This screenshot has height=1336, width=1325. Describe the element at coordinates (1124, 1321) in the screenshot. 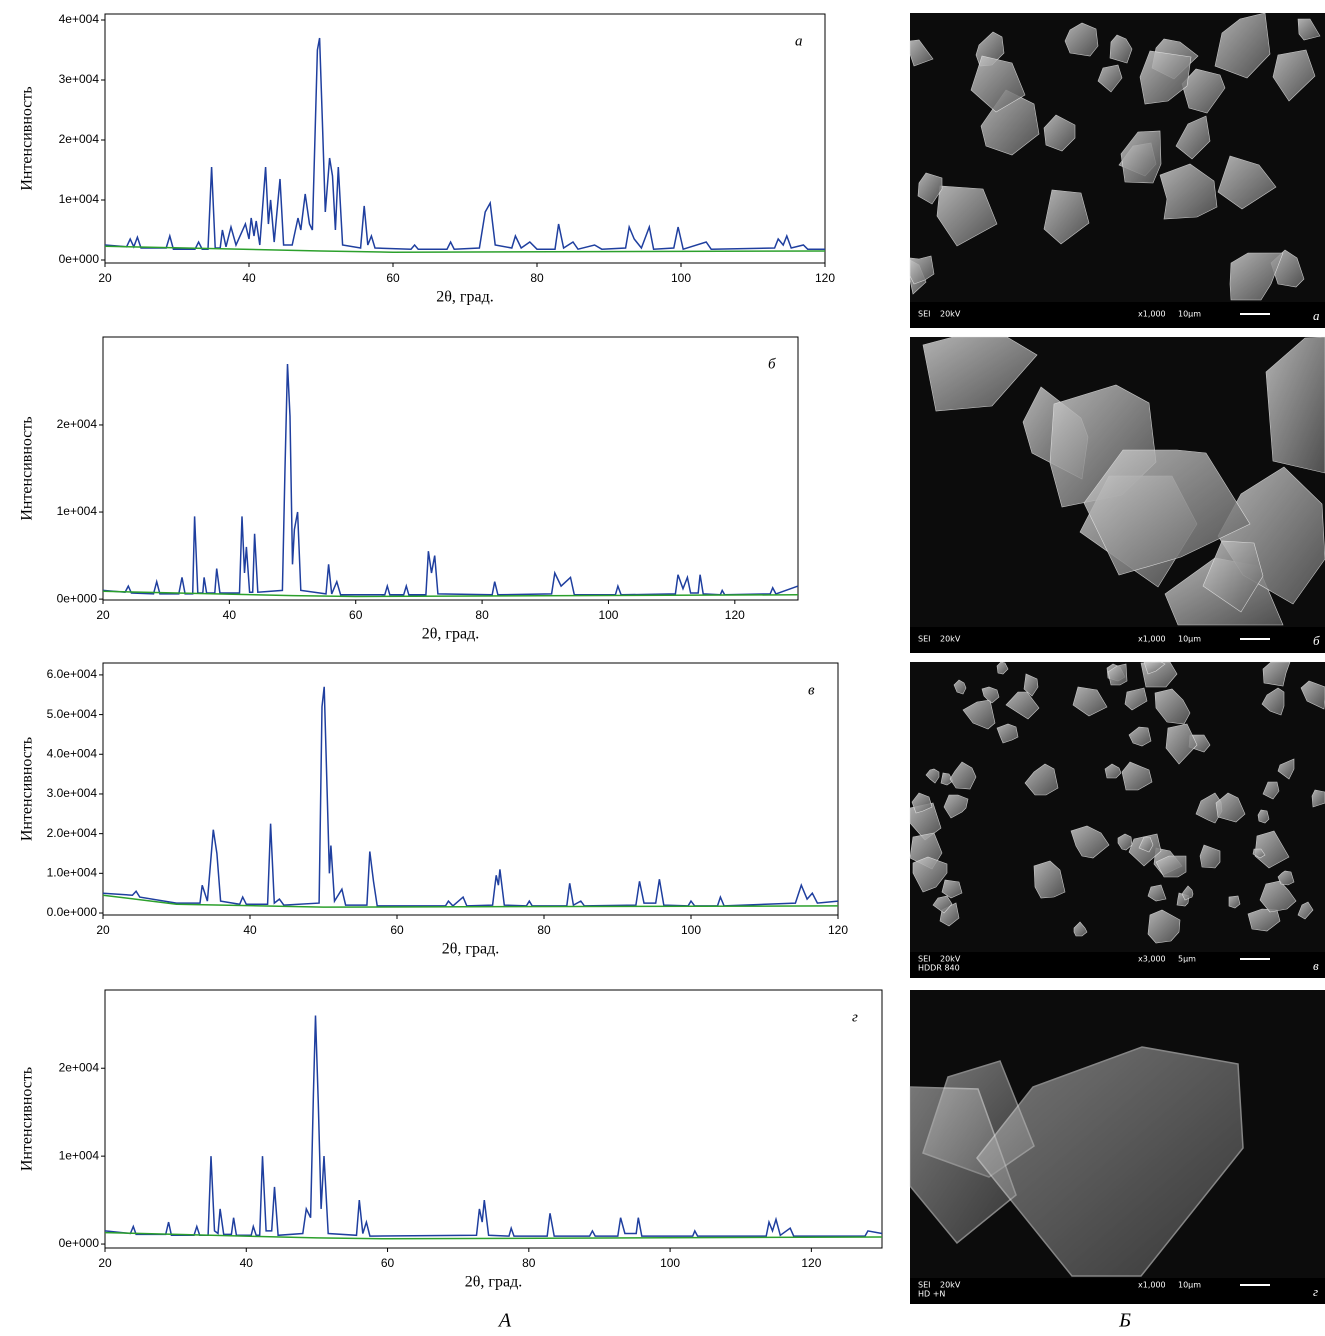

I see `caption: Б` at that location.